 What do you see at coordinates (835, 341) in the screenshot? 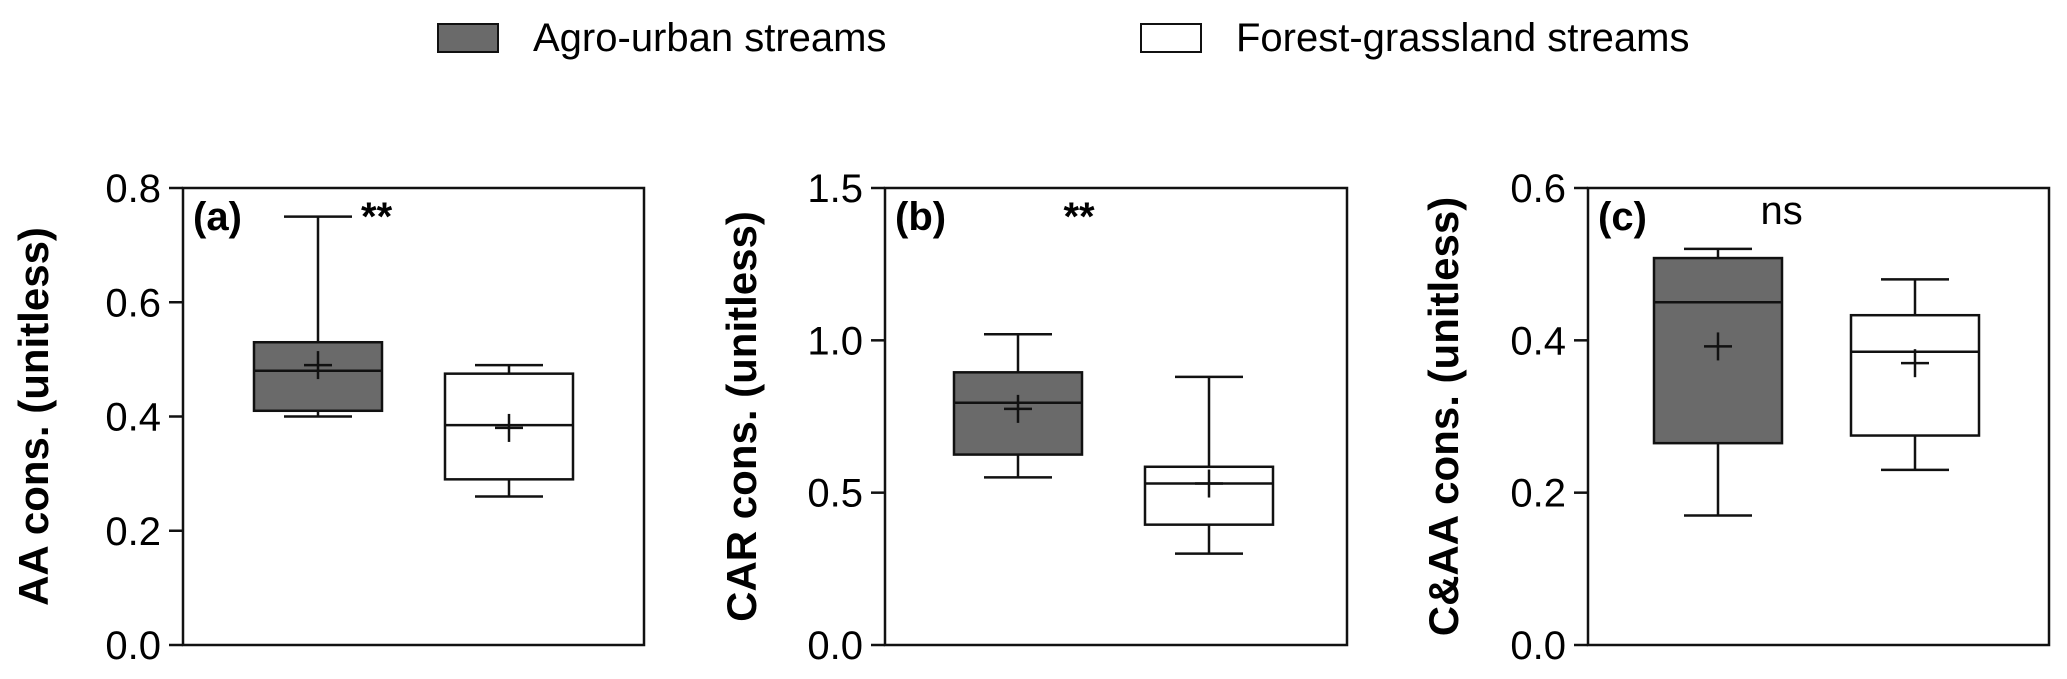
I see `y-tick-label: 1.0` at bounding box center [835, 341].